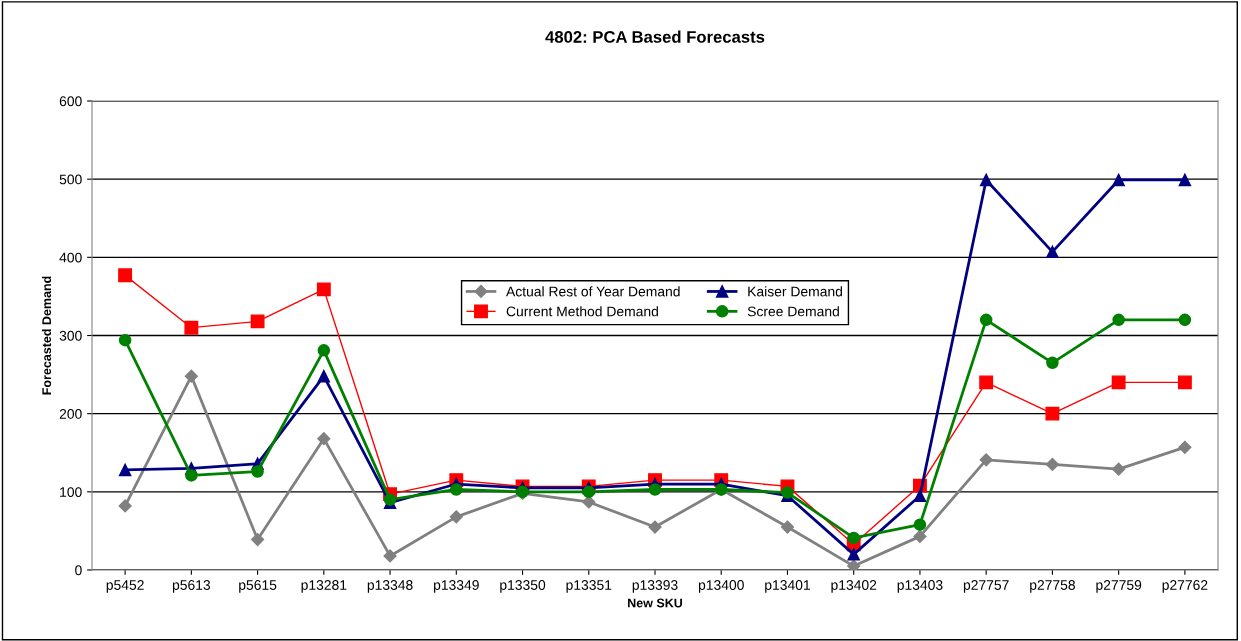 Image resolution: width=1241 pixels, height=641 pixels. I want to click on y-tick-label: 600, so click(70, 101).